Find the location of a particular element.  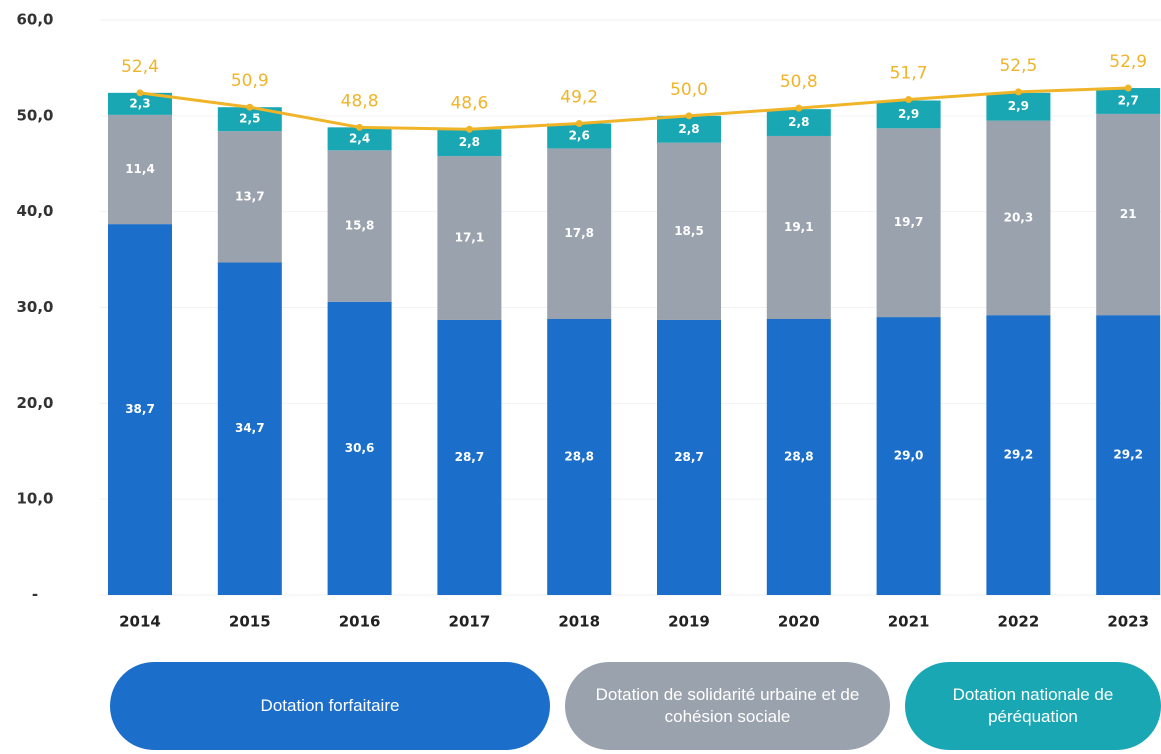

value-label: 2,7 is located at coordinates (1128, 100).